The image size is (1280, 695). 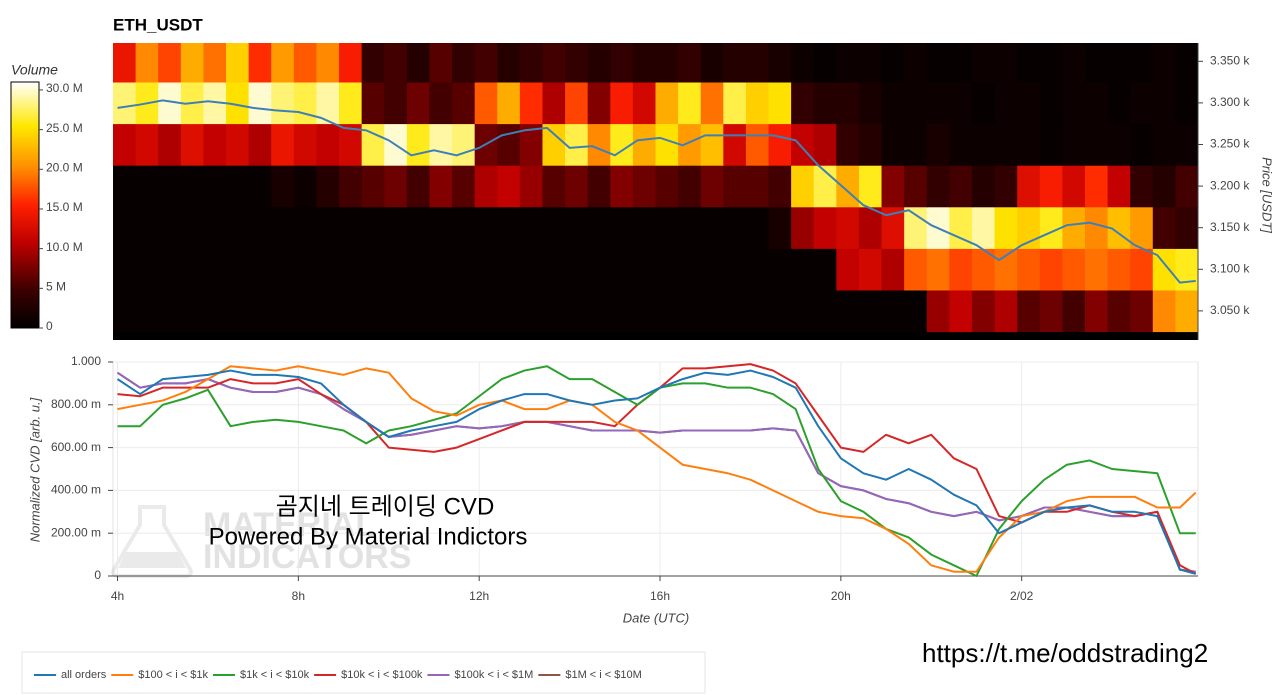 I want to click on legend-label: $100k < i < $1M, so click(x=493, y=675).